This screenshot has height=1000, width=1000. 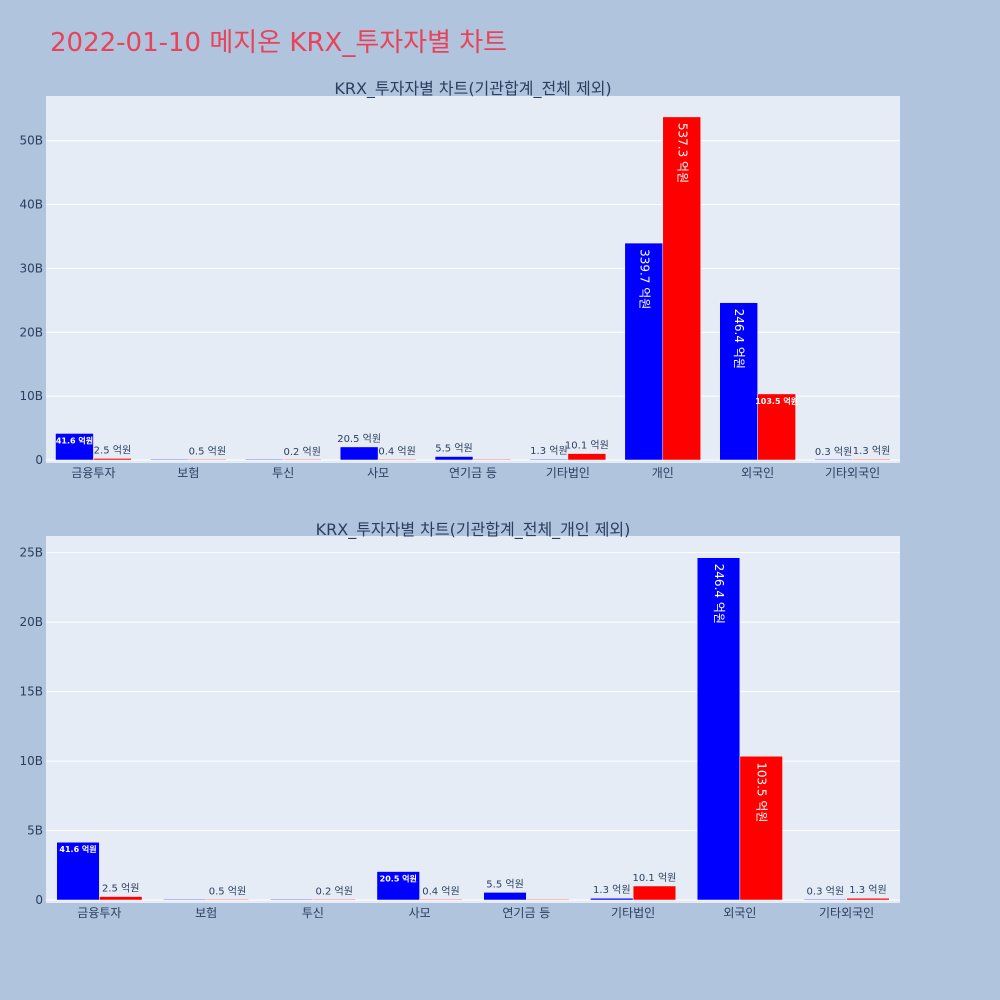 What do you see at coordinates (279, 43) in the screenshot?
I see `page-title: 2022-01-10 메지온 KRX_투자자별 차트` at bounding box center [279, 43].